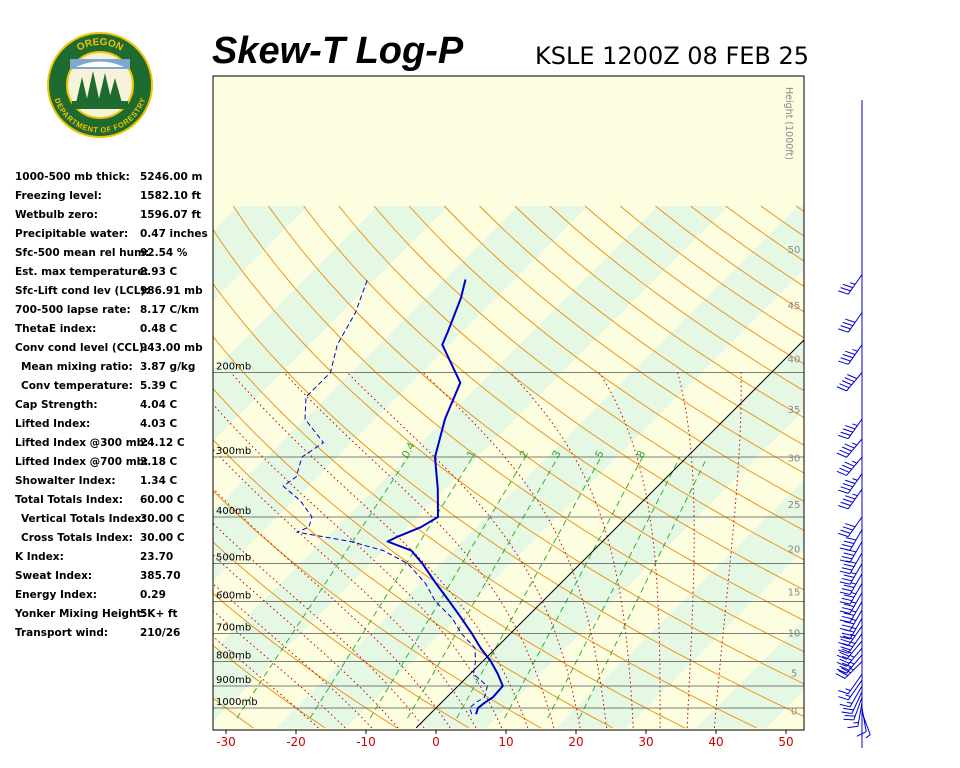 The height and width of the screenshot is (768, 960). I want to click on index-label: Vertical Totals Index:, so click(83, 519).